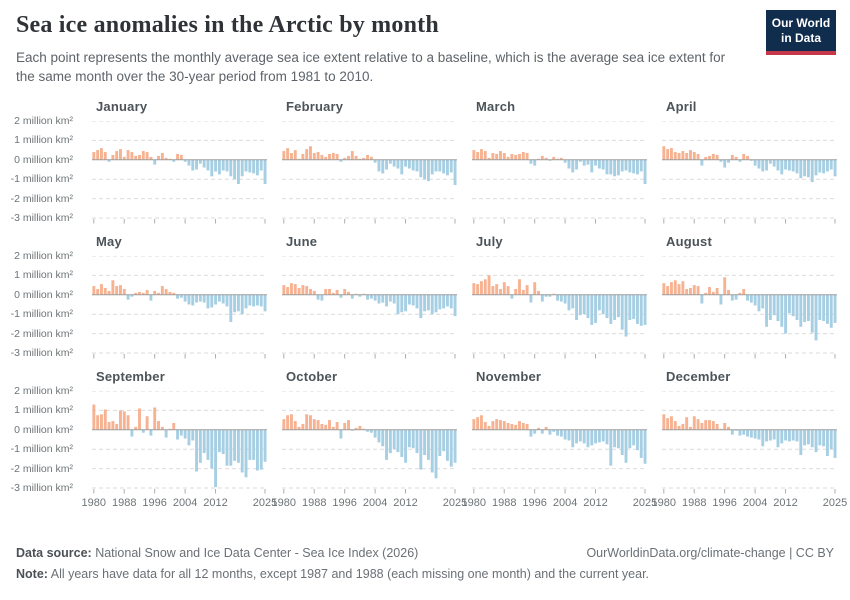 Image resolution: width=850 pixels, height=600 pixels. What do you see at coordinates (375, 503) in the screenshot?
I see `x-axis-label: 2004` at bounding box center [375, 503].